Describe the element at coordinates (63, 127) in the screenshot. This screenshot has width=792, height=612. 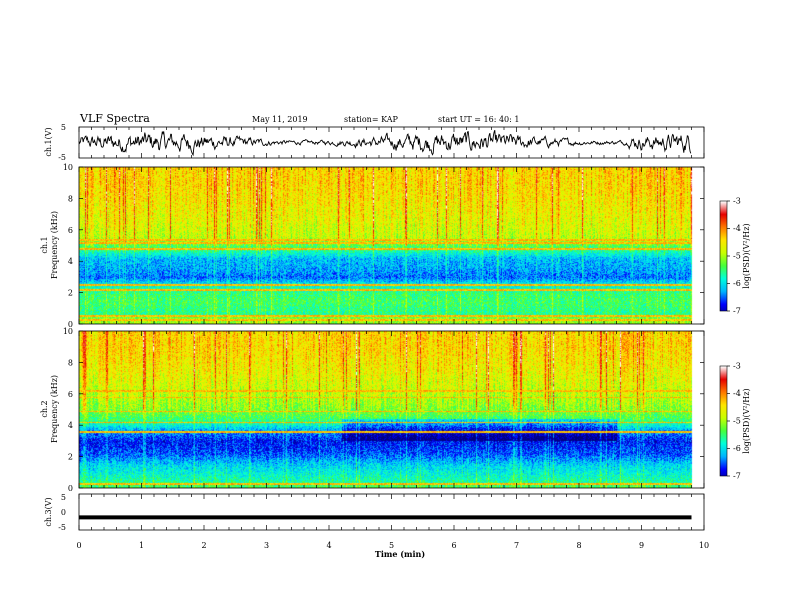
I see `ch1-ytick-top: 5` at that location.